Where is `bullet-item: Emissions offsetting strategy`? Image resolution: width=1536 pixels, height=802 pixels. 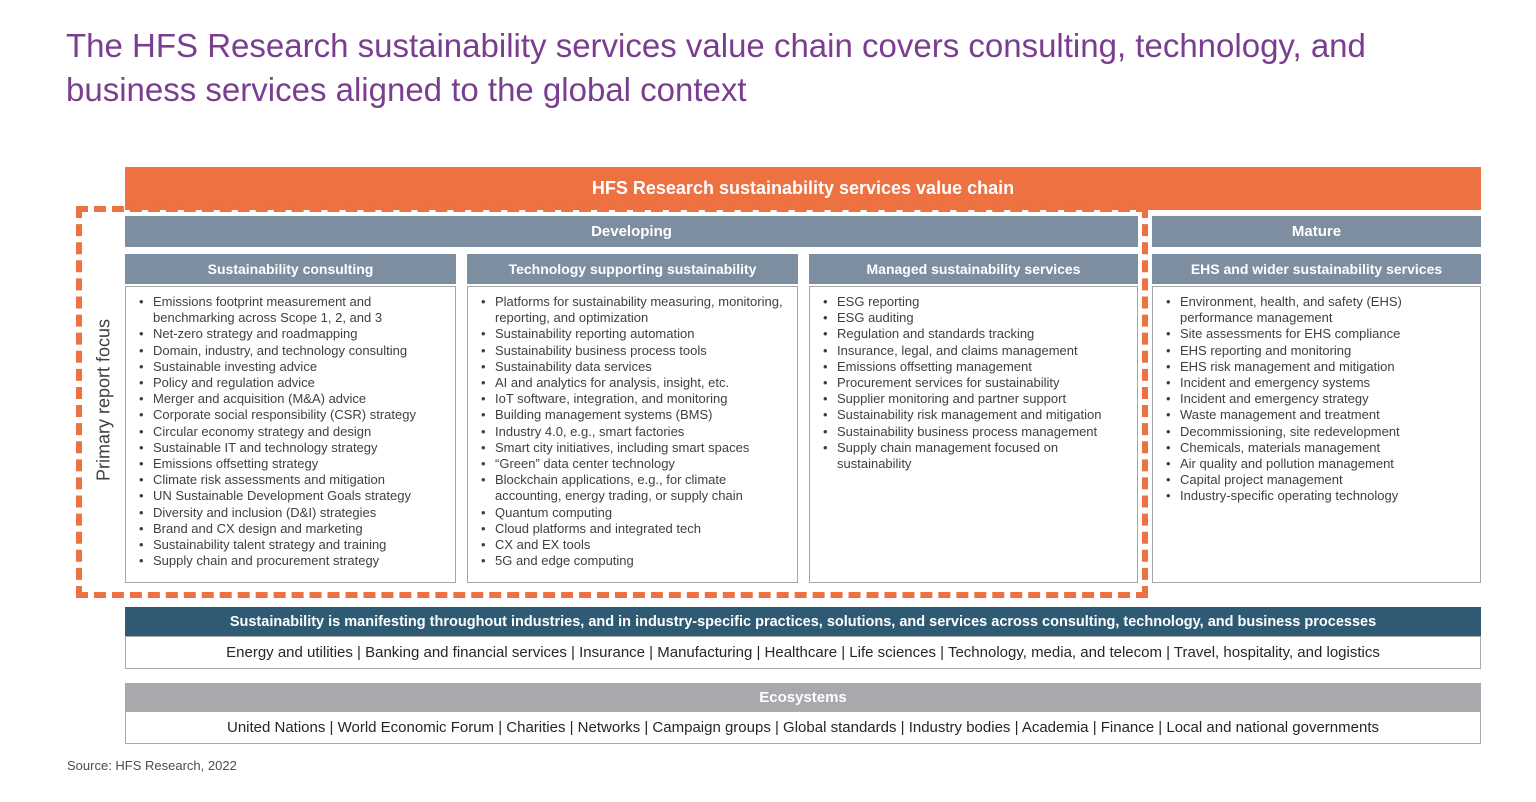 bullet-item: Emissions offsetting strategy is located at coordinates (293, 464).